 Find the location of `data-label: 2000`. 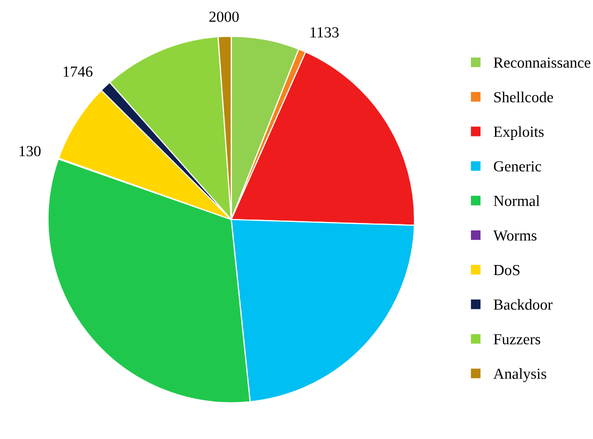

data-label: 2000 is located at coordinates (224, 17).